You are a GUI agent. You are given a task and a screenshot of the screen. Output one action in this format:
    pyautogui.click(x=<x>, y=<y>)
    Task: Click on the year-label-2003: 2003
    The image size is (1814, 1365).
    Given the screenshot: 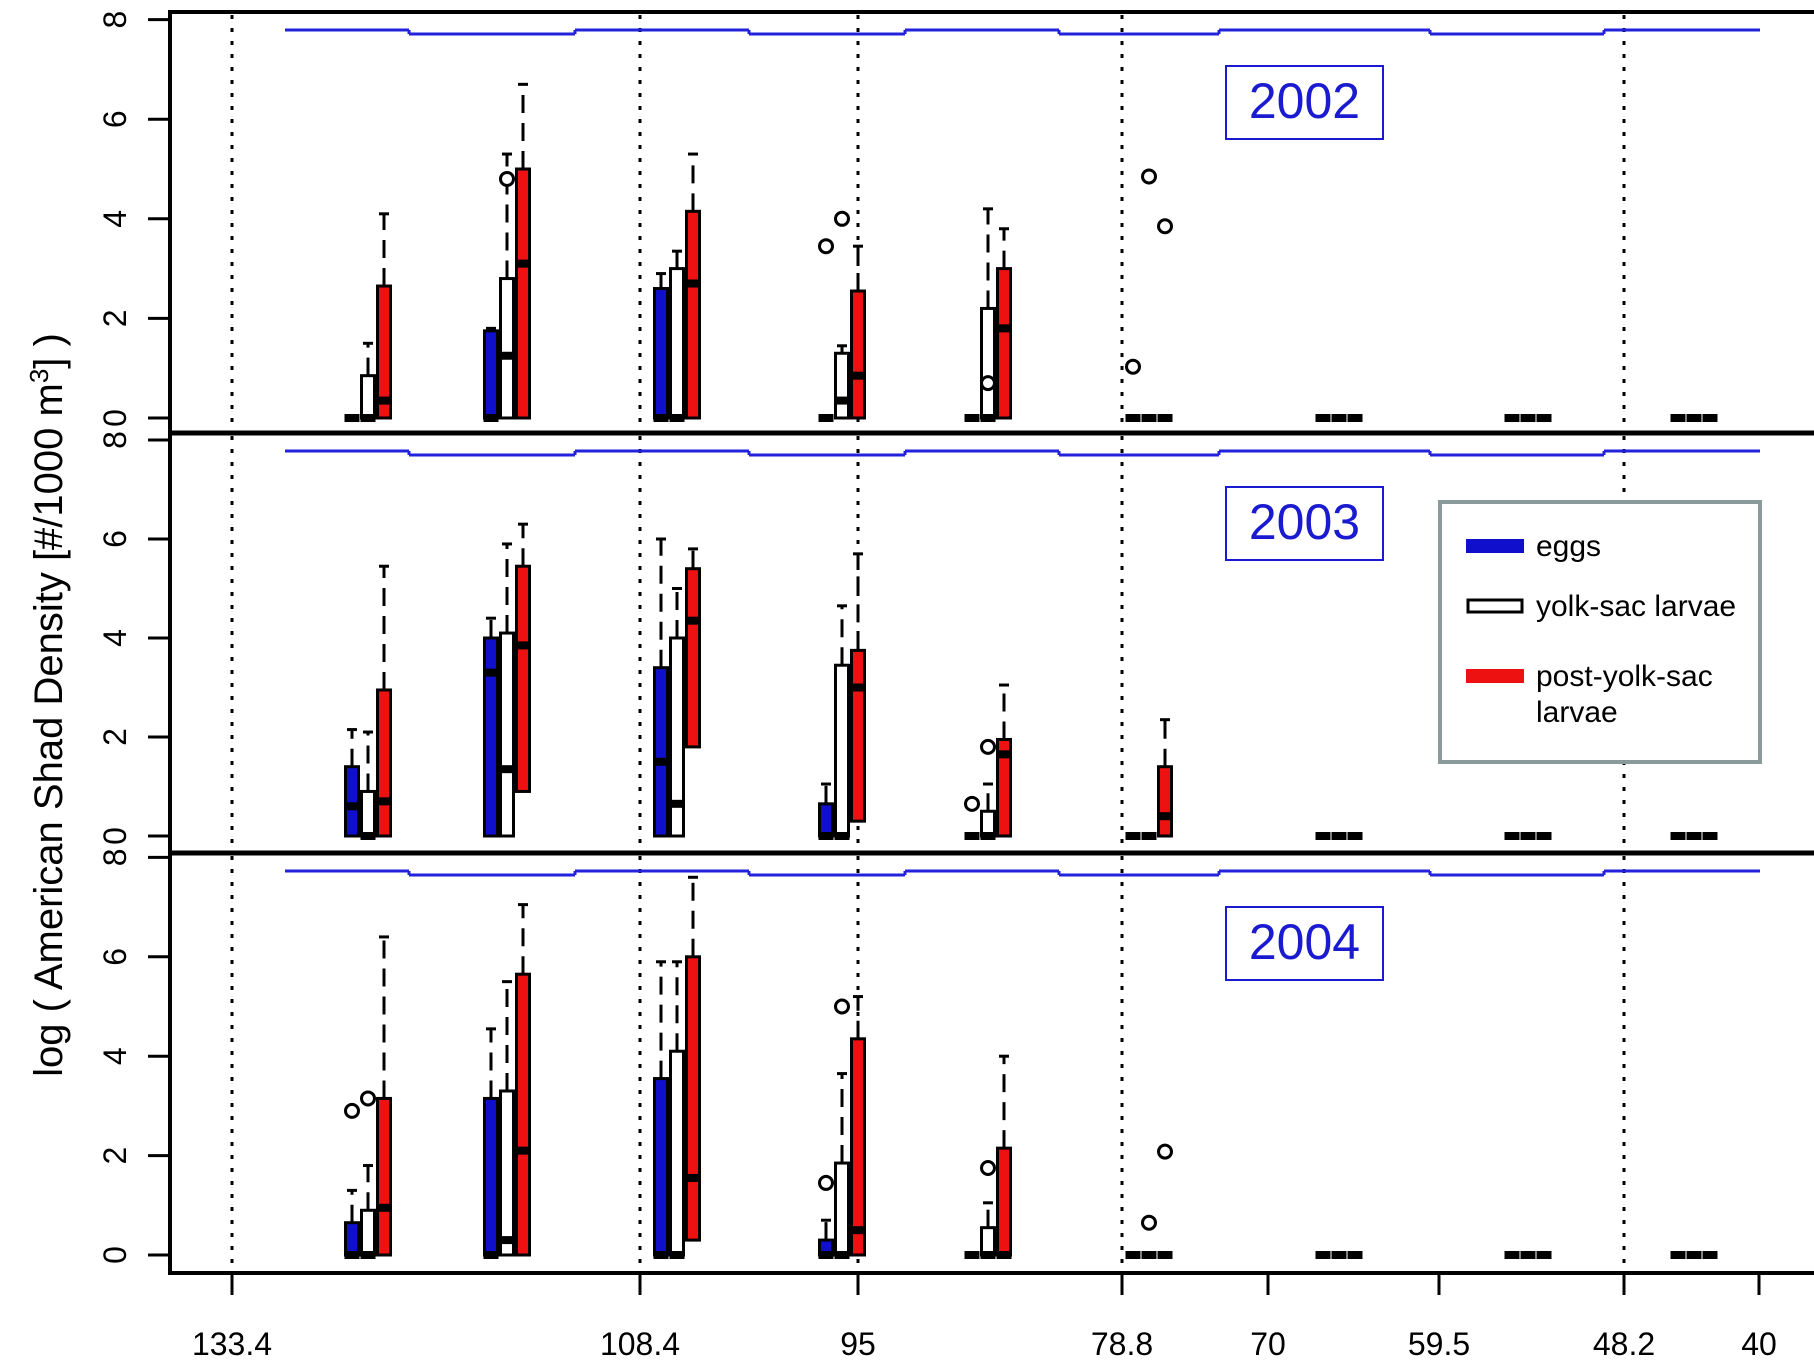 What is the action you would take?
    pyautogui.click(x=1304, y=523)
    